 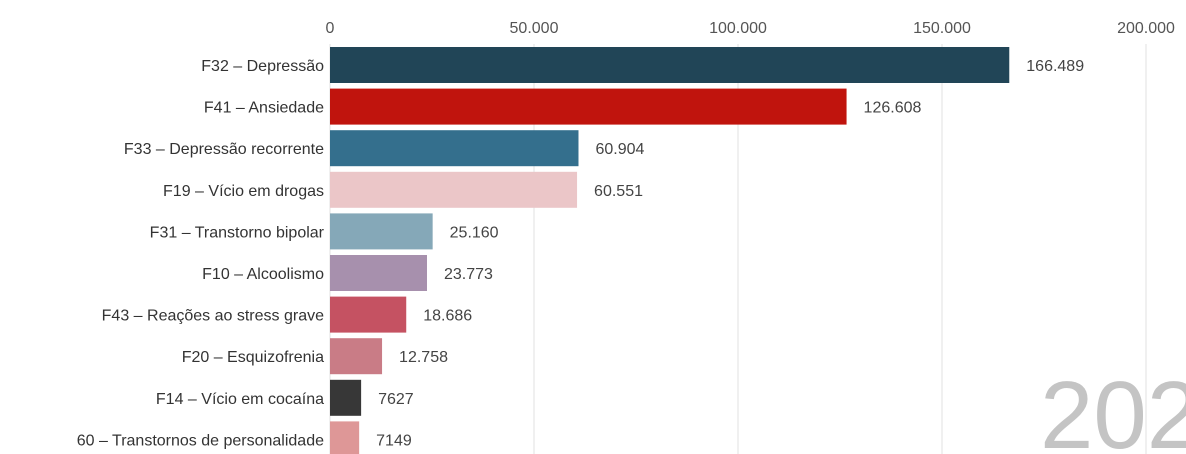 What do you see at coordinates (1146, 28) in the screenshot?
I see `x-tick-label: 200.000` at bounding box center [1146, 28].